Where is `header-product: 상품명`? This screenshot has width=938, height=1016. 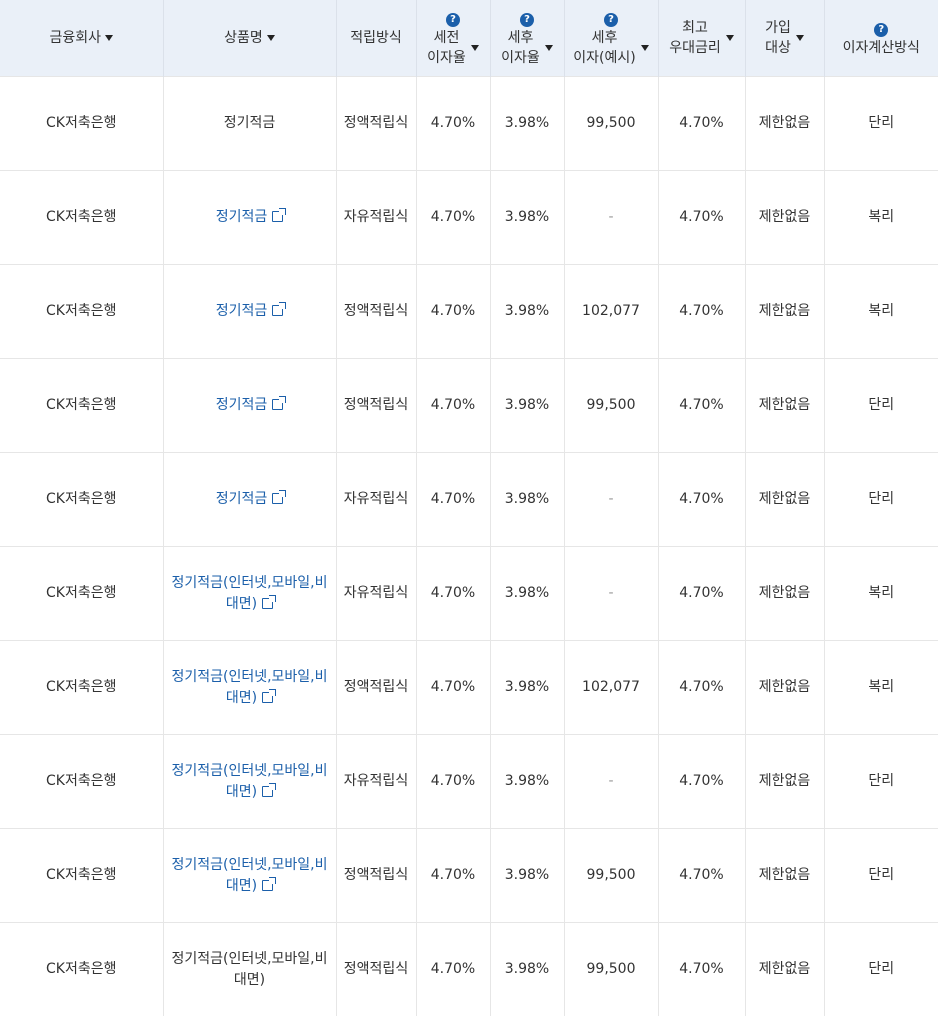 header-product: 상품명 is located at coordinates (249, 38).